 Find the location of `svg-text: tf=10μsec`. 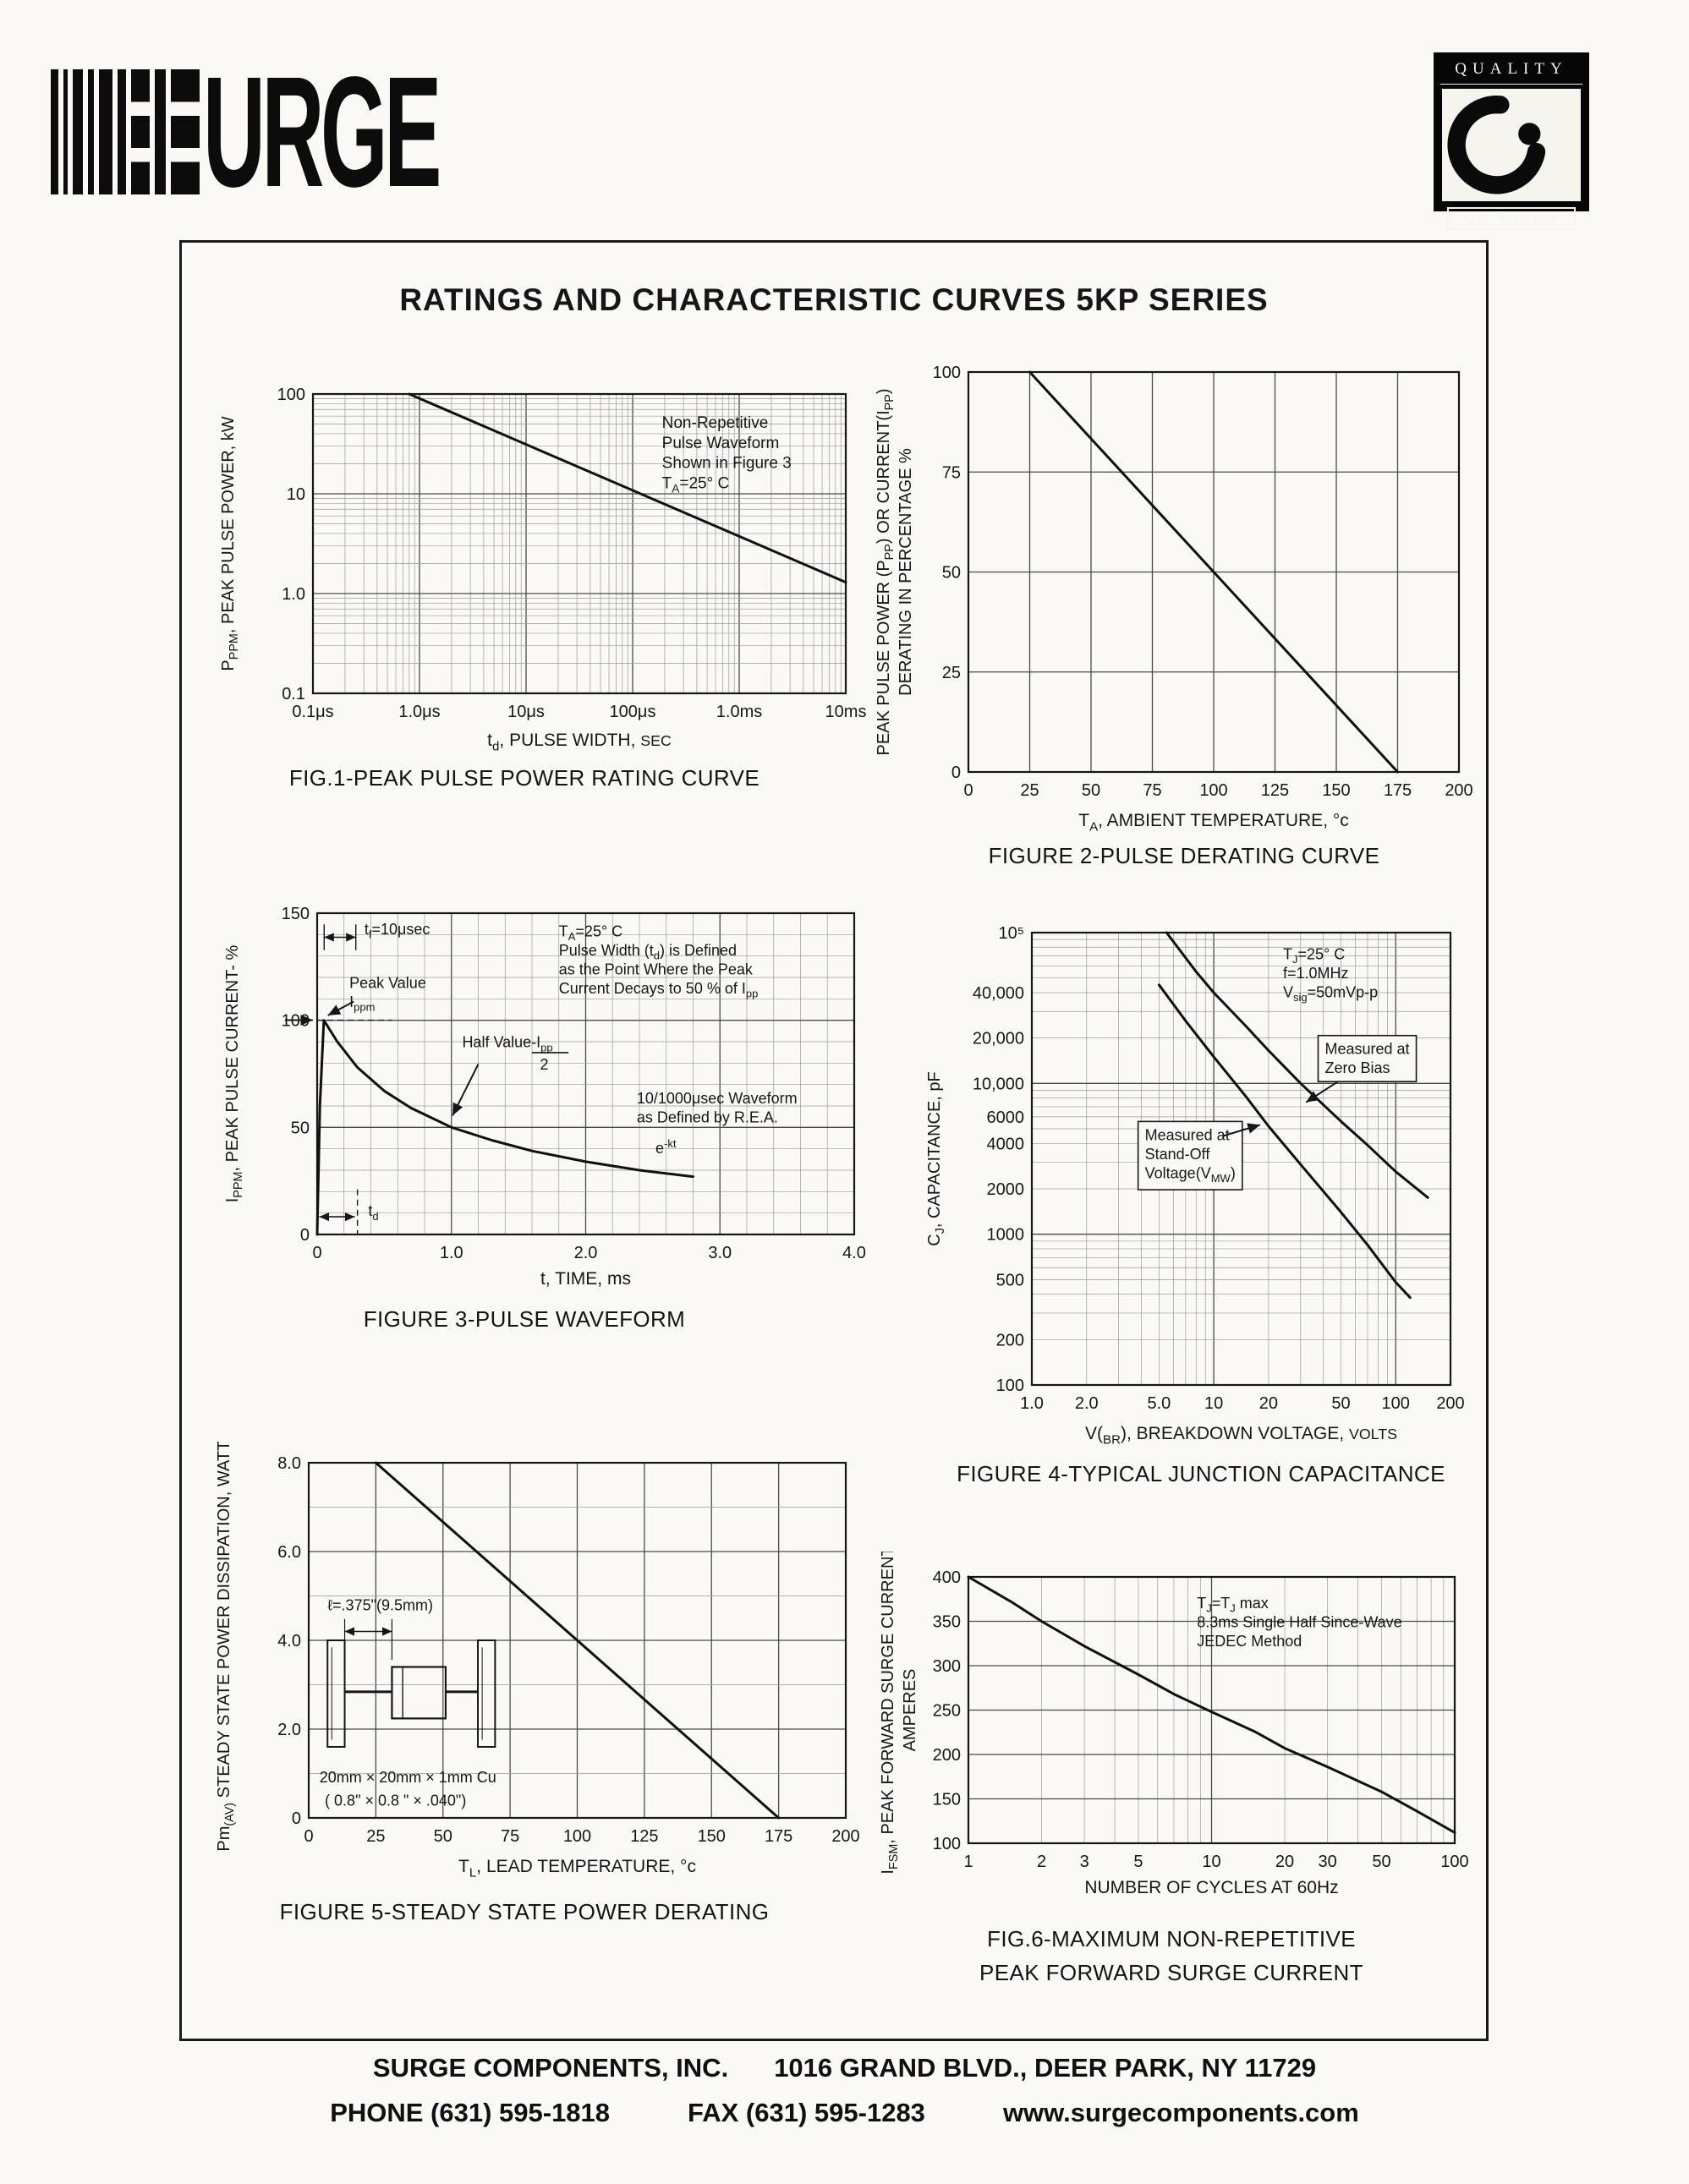

svg-text: tf=10μsec is located at coordinates (397, 931).